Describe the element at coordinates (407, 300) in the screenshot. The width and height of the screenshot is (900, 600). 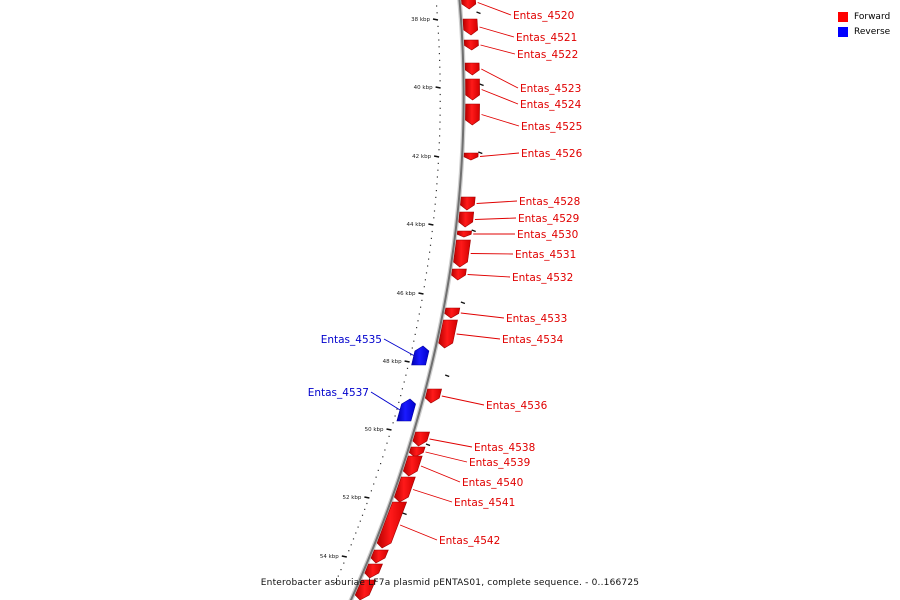
I see `backbone-arc` at that location.